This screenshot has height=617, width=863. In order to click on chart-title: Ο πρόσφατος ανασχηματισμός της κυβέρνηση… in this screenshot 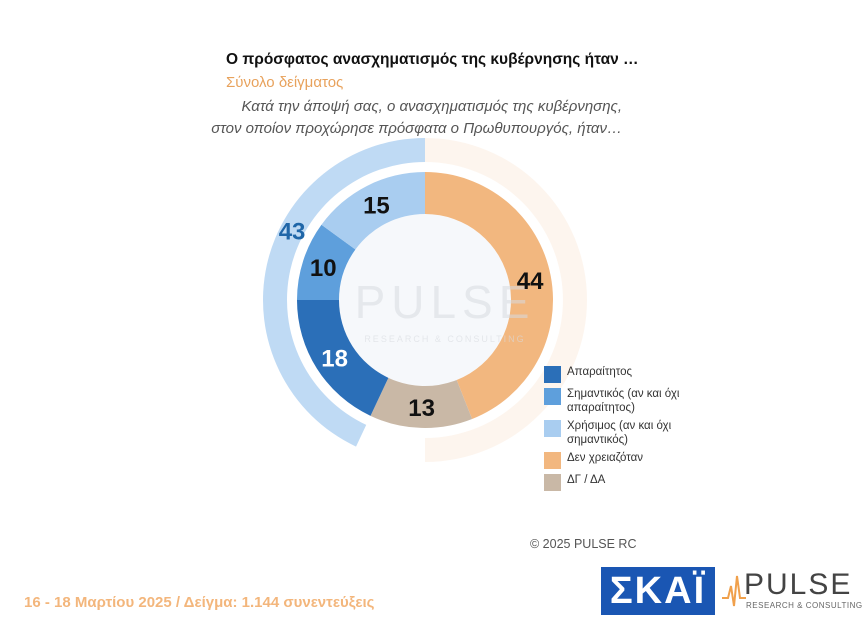, I will do `click(432, 59)`.